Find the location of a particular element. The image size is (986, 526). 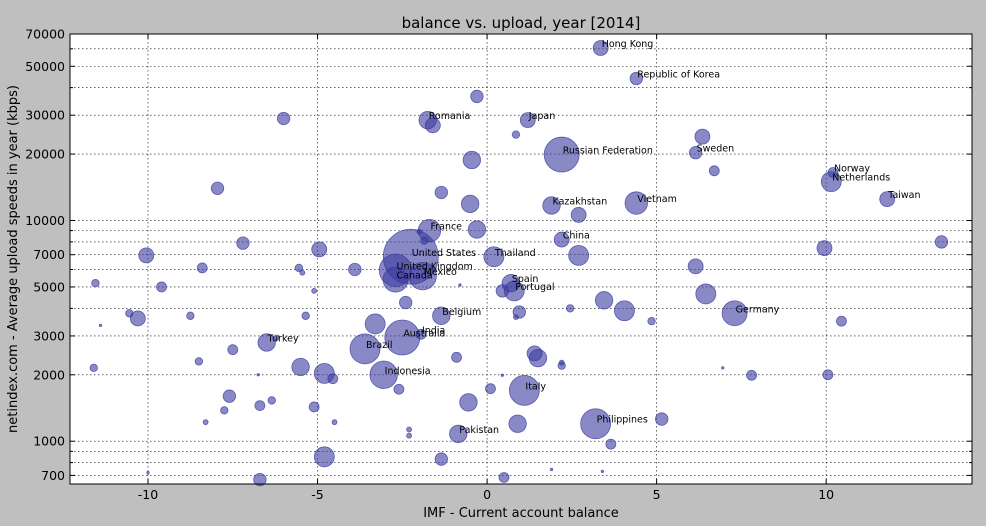

point-label: Norway is located at coordinates (852, 169).